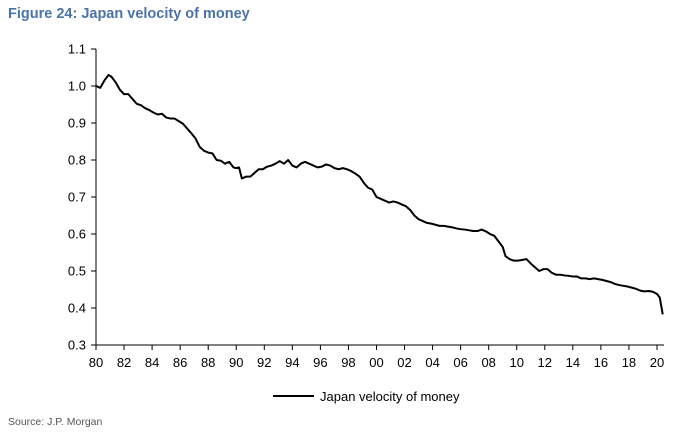  Describe the element at coordinates (208, 362) in the screenshot. I see `x-tick-label: 88` at that location.